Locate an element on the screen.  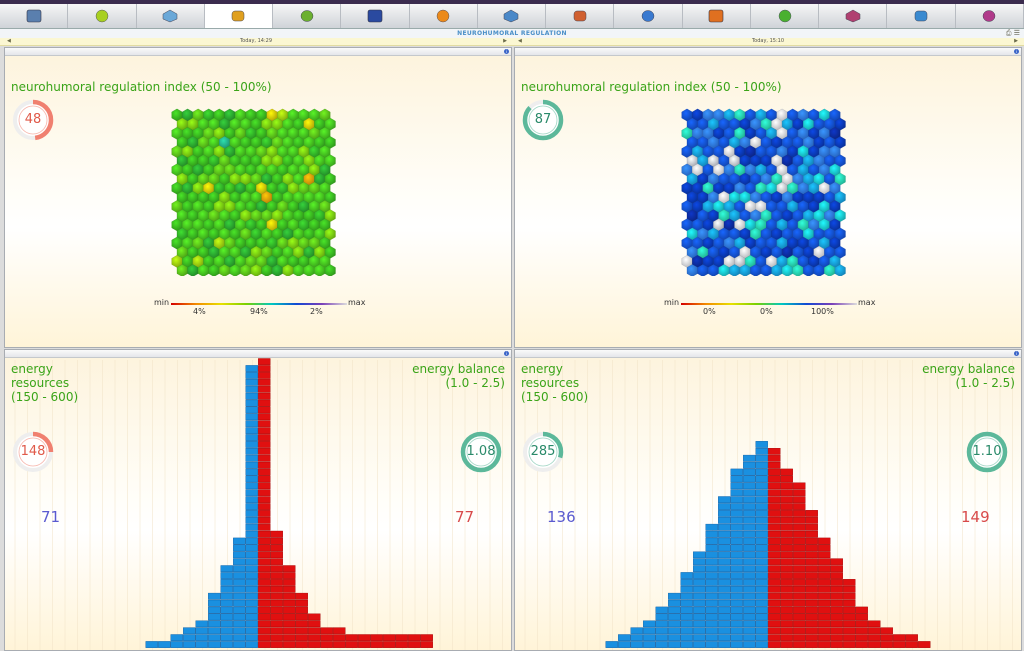
tab-blue-drop is located at coordinates (648, 16).